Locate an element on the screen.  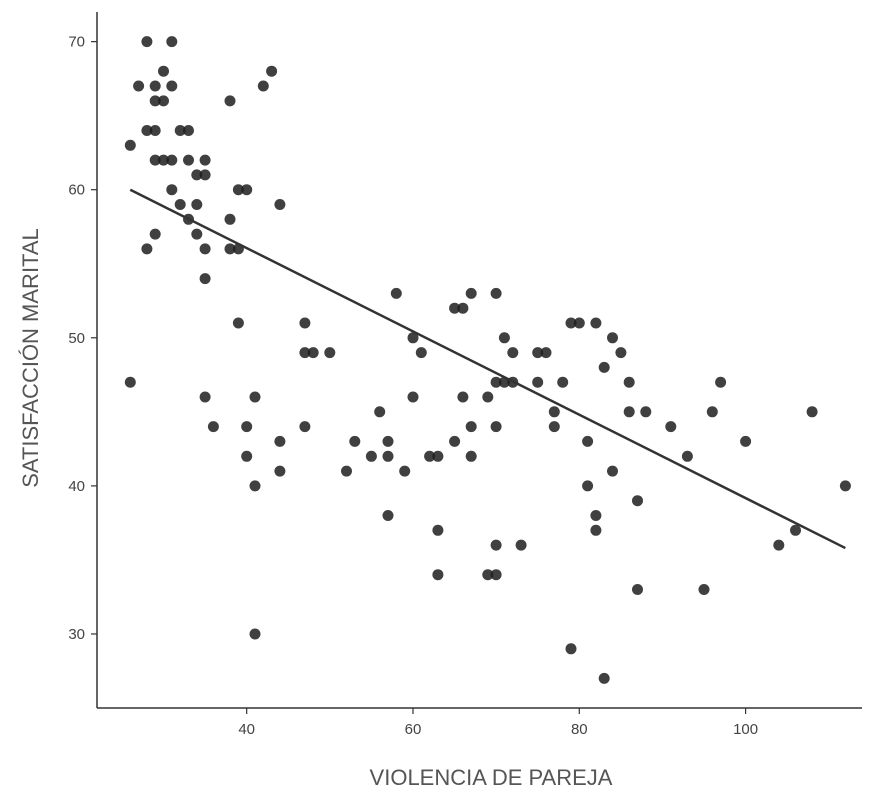
y-tick-label: 60 is located at coordinates (76, 190).